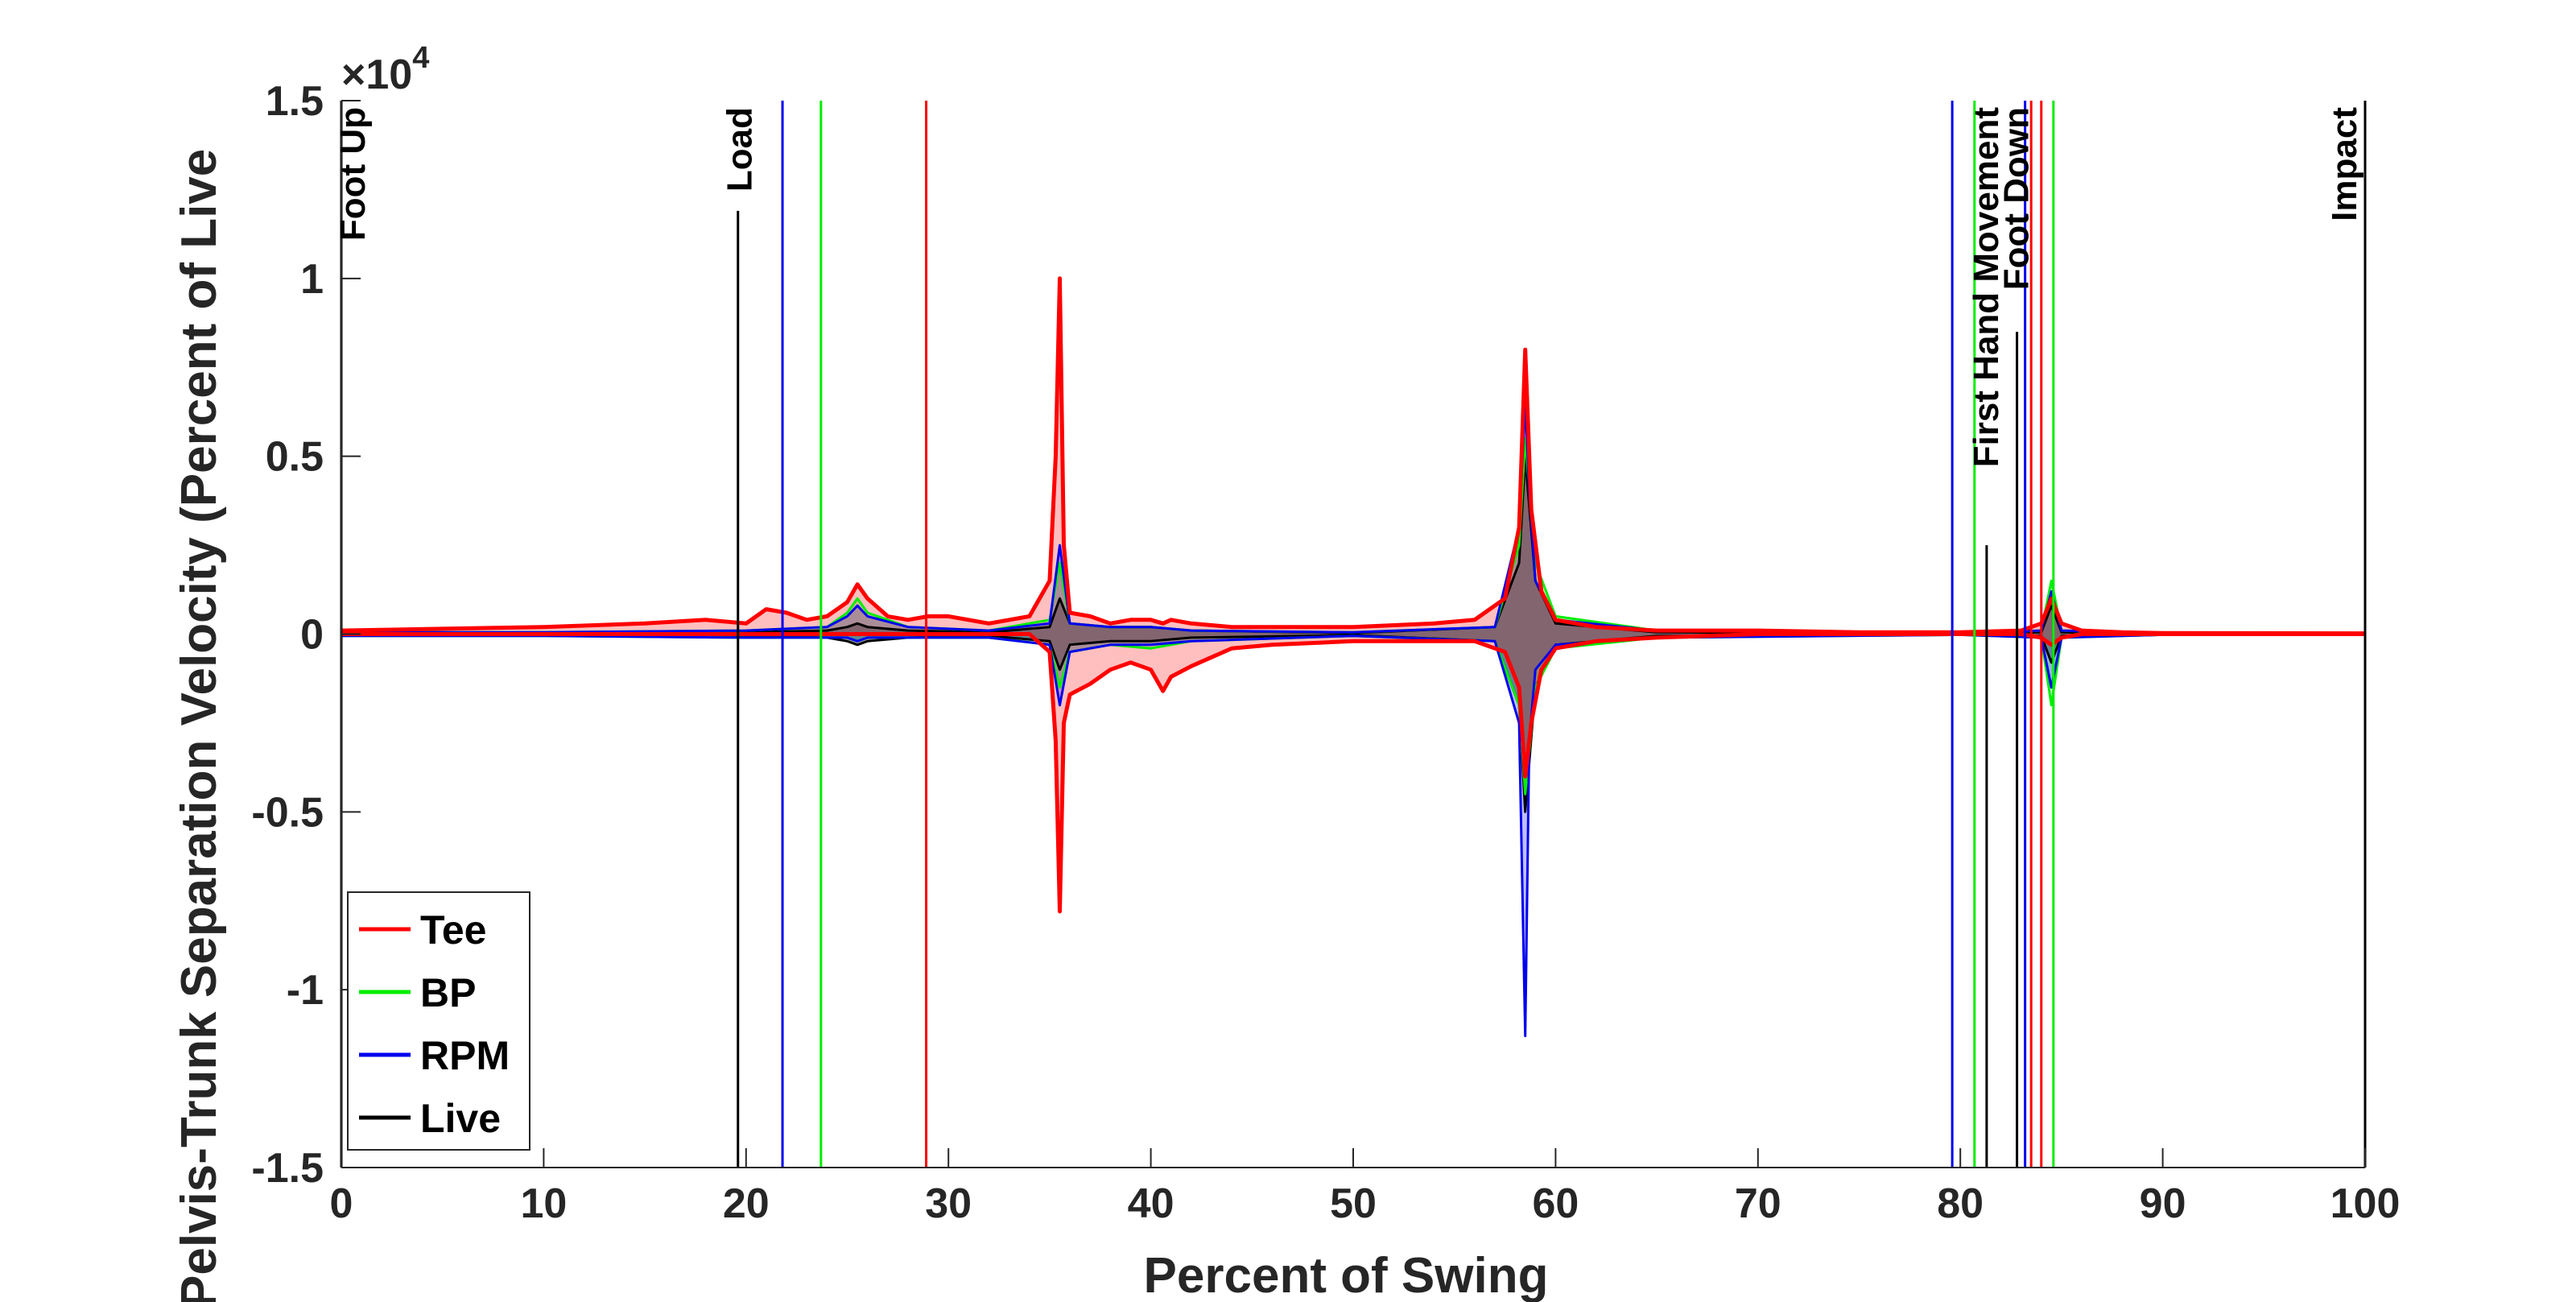 This screenshot has width=2576, height=1302. What do you see at coordinates (1151, 1204) in the screenshot?
I see `x-tick-label: 40` at bounding box center [1151, 1204].